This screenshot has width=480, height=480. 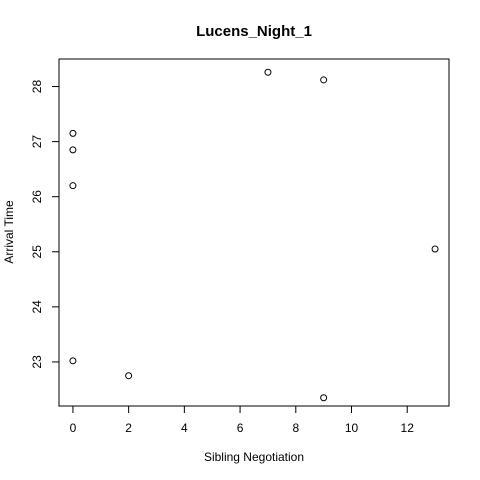 What do you see at coordinates (37, 197) in the screenshot?
I see `y-tick-label: 26` at bounding box center [37, 197].